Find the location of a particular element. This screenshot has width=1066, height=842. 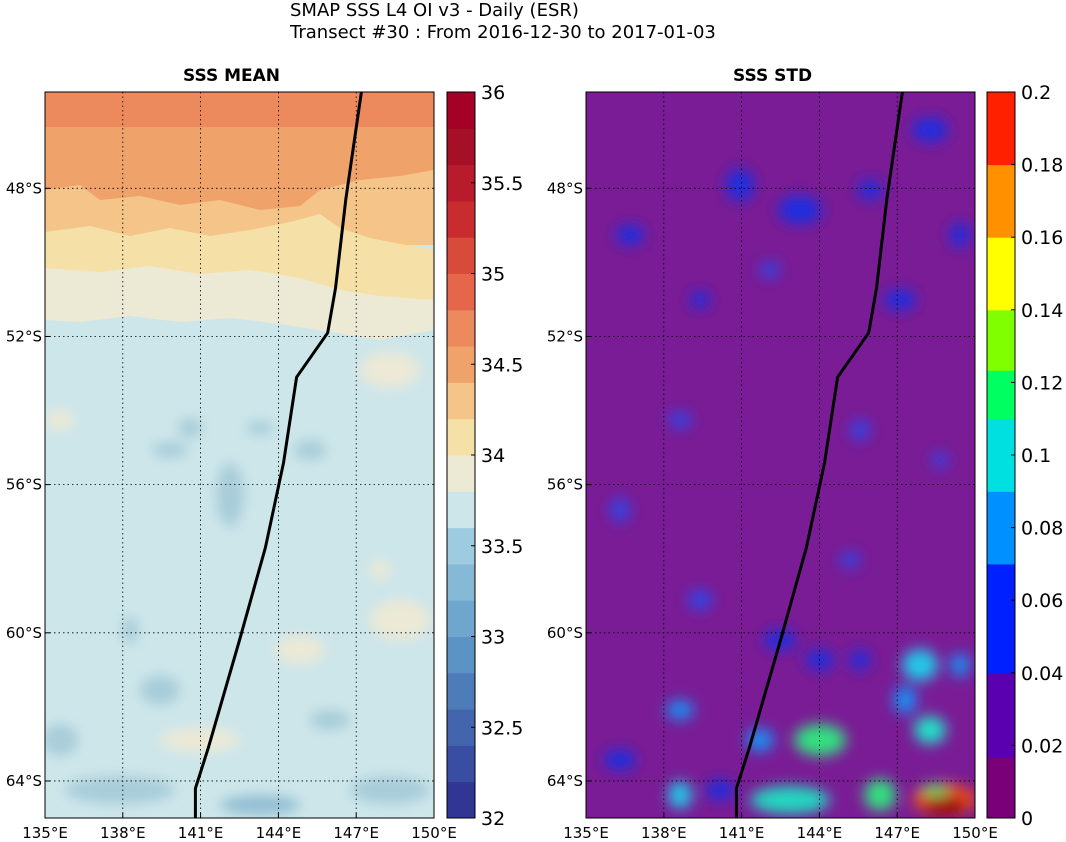

colorbar-tick-label: 0.04 is located at coordinates (1042, 674).